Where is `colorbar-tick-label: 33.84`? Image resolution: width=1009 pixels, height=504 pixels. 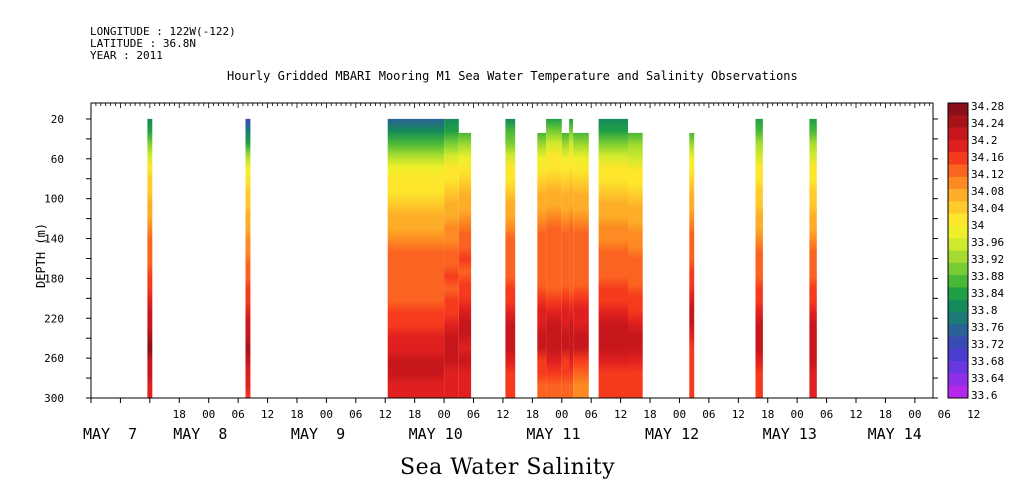
colorbar-tick-label: 33.84 is located at coordinates (987, 293).